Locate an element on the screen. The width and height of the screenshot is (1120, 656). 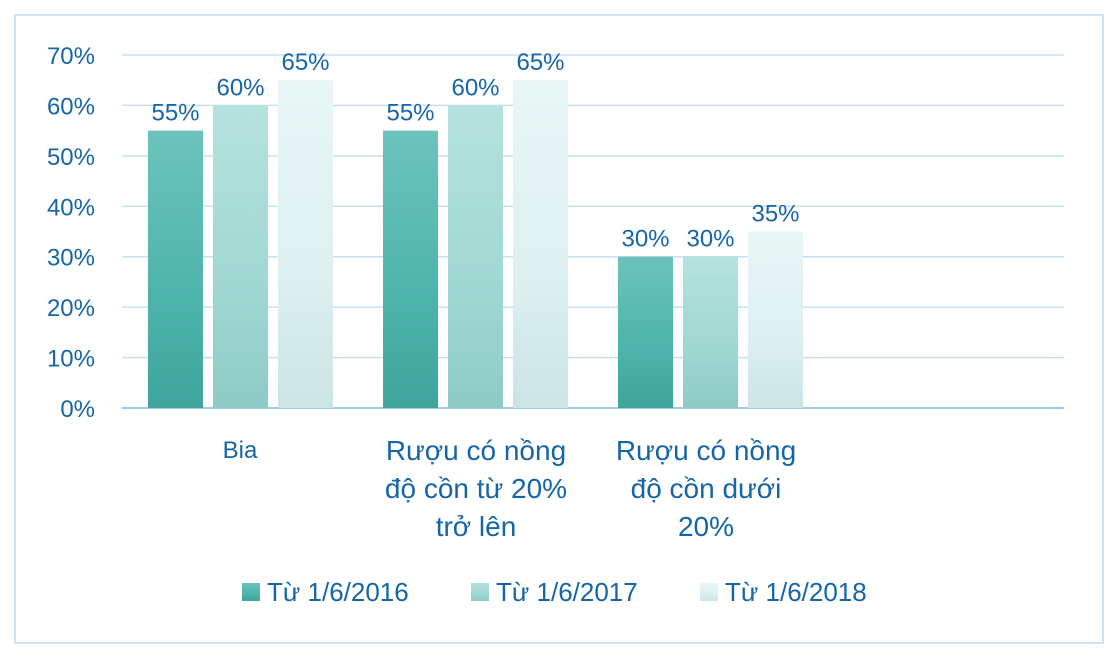
y-tick-label: 50% is located at coordinates (71, 157).